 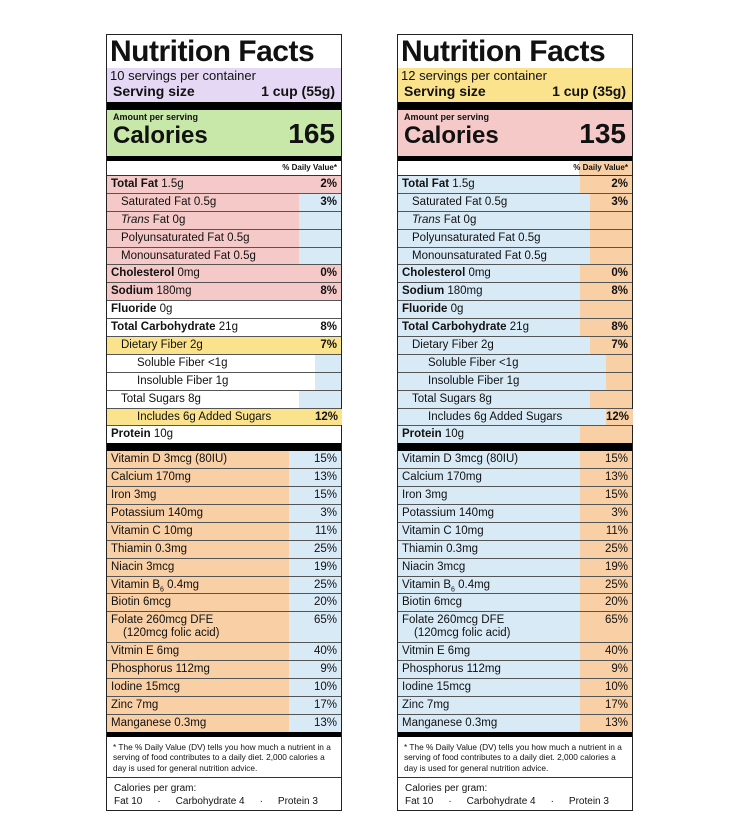 What do you see at coordinates (515, 185) in the screenshot?
I see `nutrient-row: Total Fat 1.5g 2%` at bounding box center [515, 185].